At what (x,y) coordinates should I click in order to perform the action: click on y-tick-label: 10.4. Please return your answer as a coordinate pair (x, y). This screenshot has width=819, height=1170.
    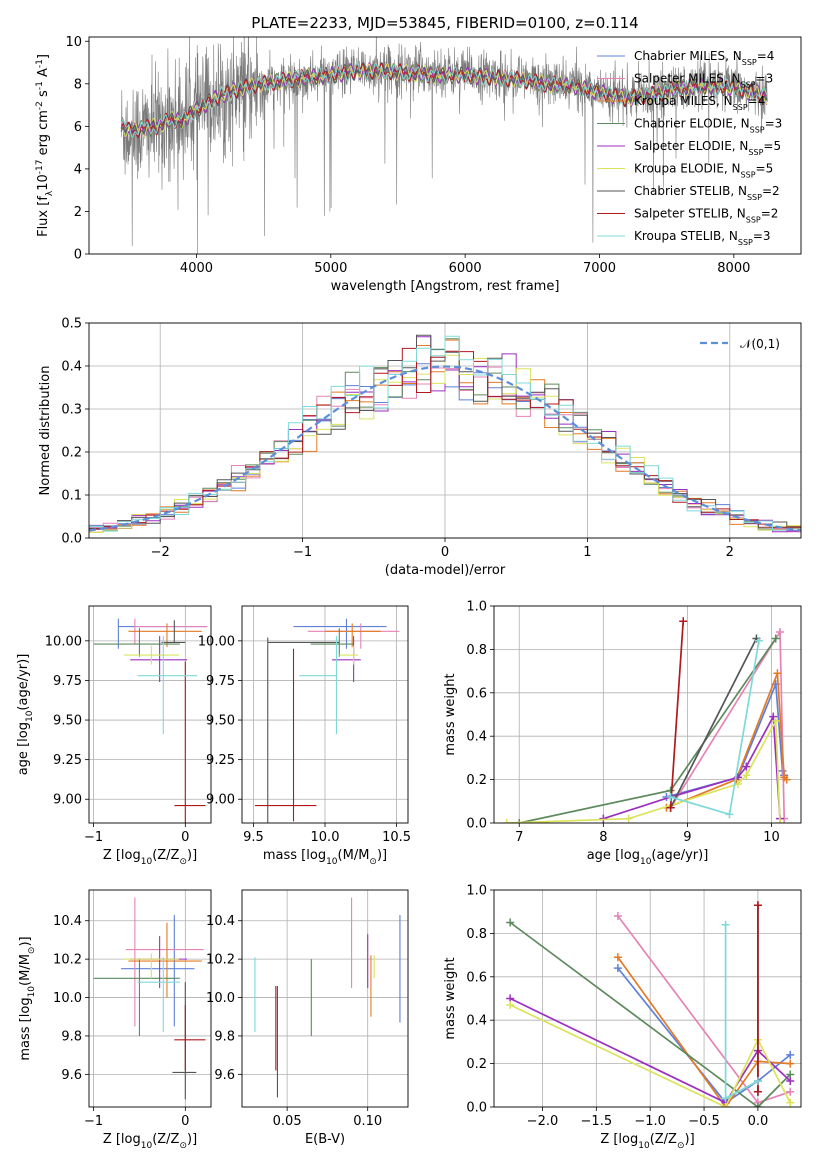
    Looking at the image, I should click on (220, 921).